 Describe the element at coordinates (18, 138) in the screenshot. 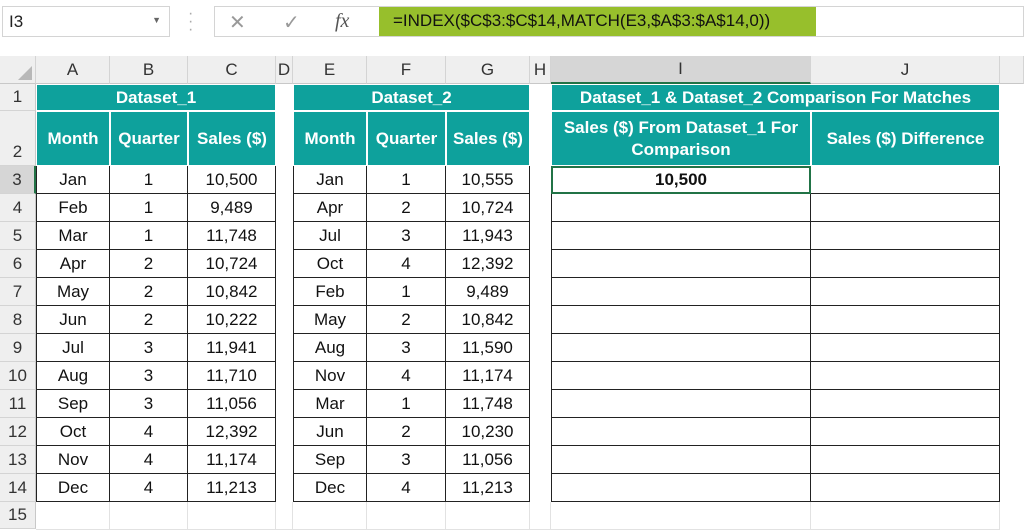

I see `row-header-2: 2` at that location.